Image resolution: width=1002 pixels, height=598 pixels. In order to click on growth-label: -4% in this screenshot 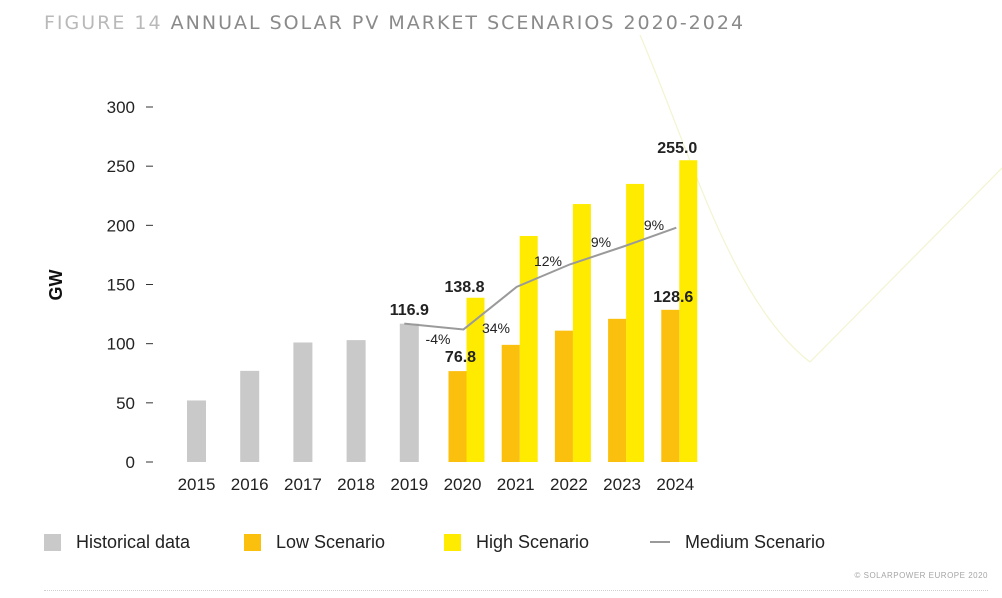, I will do `click(438, 339)`.